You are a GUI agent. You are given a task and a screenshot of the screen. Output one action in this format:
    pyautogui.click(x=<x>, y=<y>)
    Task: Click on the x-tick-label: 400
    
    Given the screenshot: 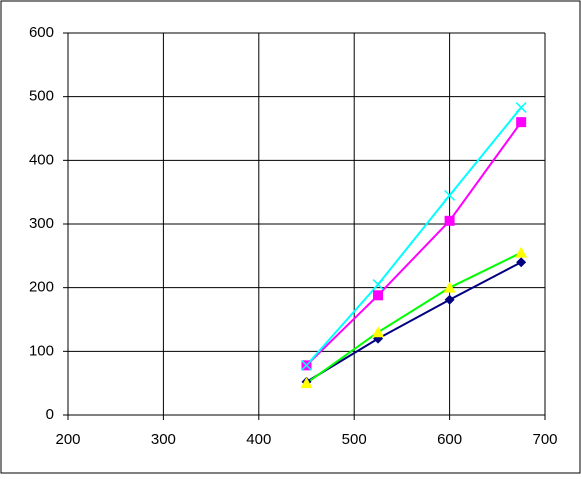 What is the action you would take?
    pyautogui.click(x=258, y=439)
    